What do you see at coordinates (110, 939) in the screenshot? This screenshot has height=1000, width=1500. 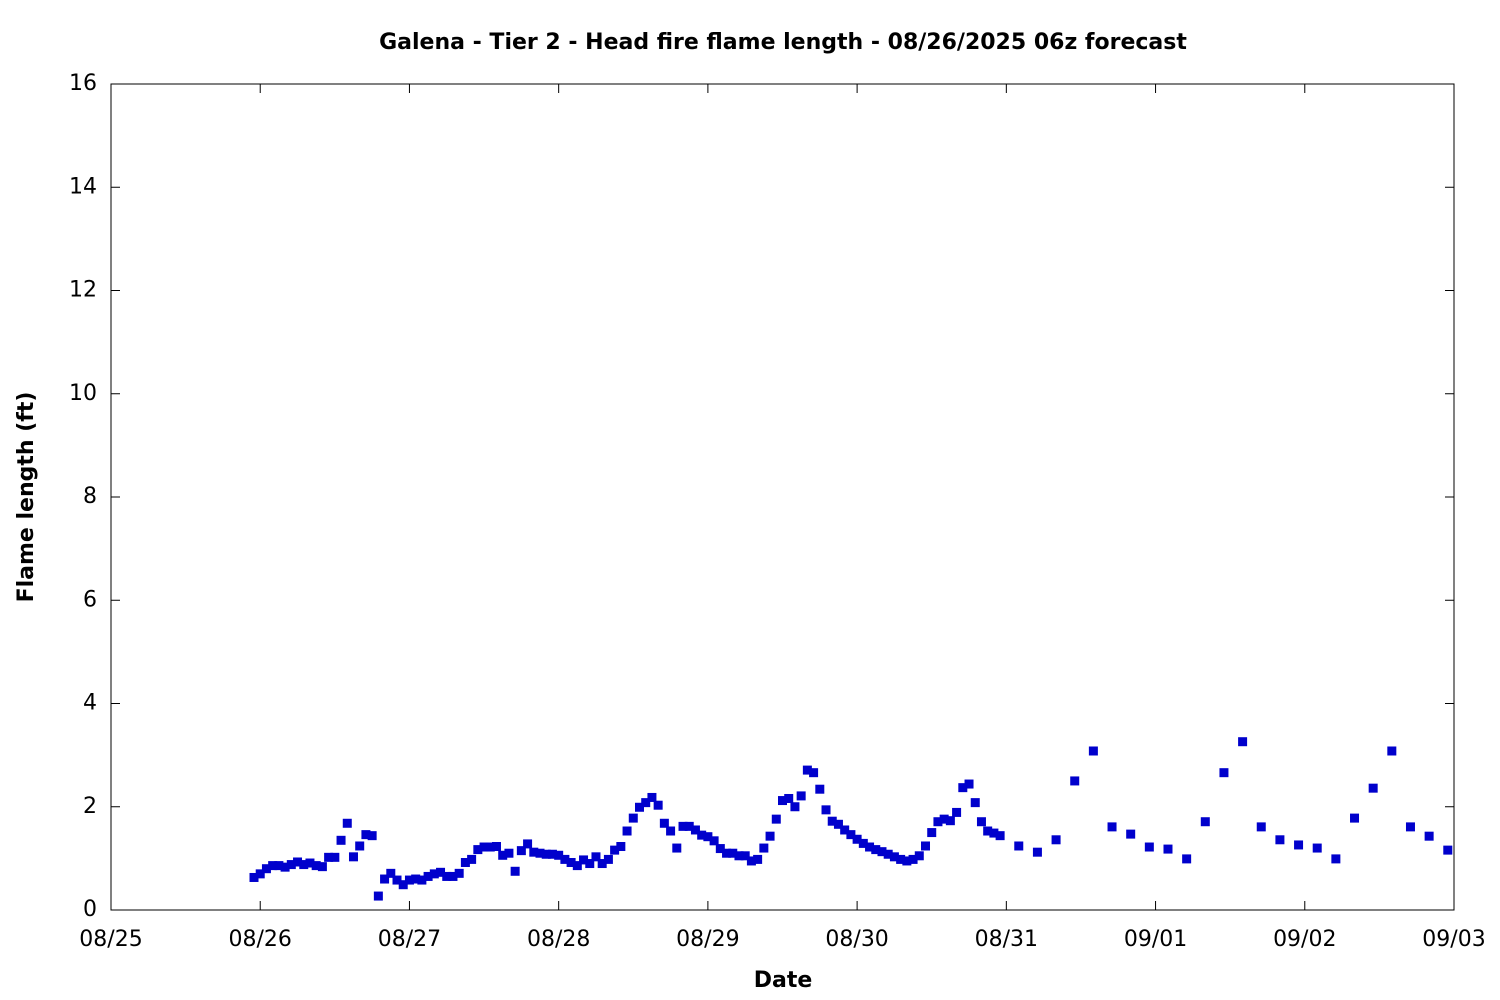 I see `x-tick-label: 08/25` at bounding box center [110, 939].